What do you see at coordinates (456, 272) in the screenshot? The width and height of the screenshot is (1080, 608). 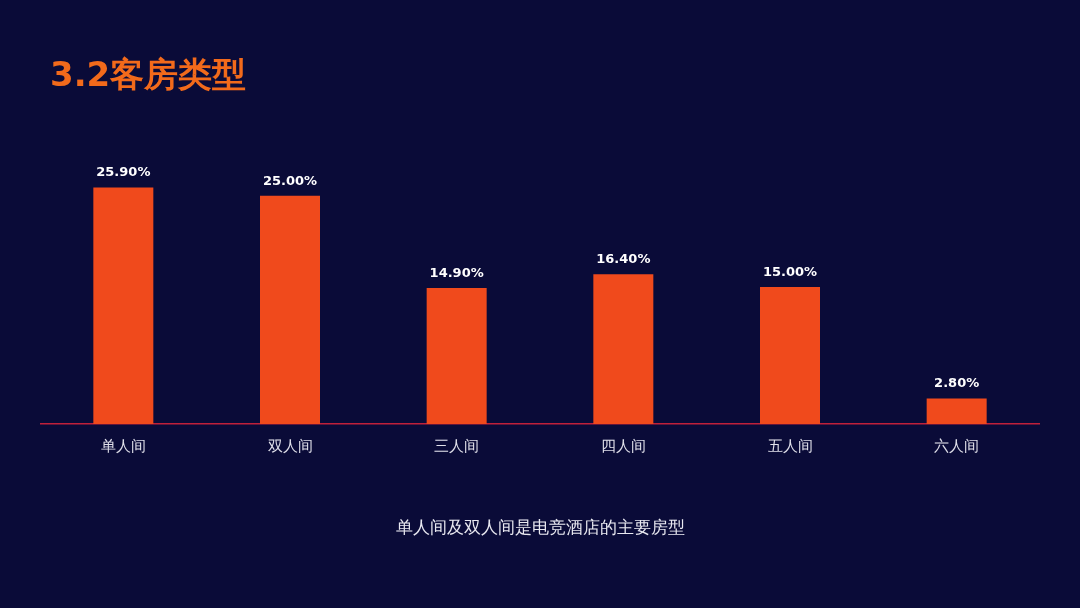 I see `data-label: 14.90%` at bounding box center [456, 272].